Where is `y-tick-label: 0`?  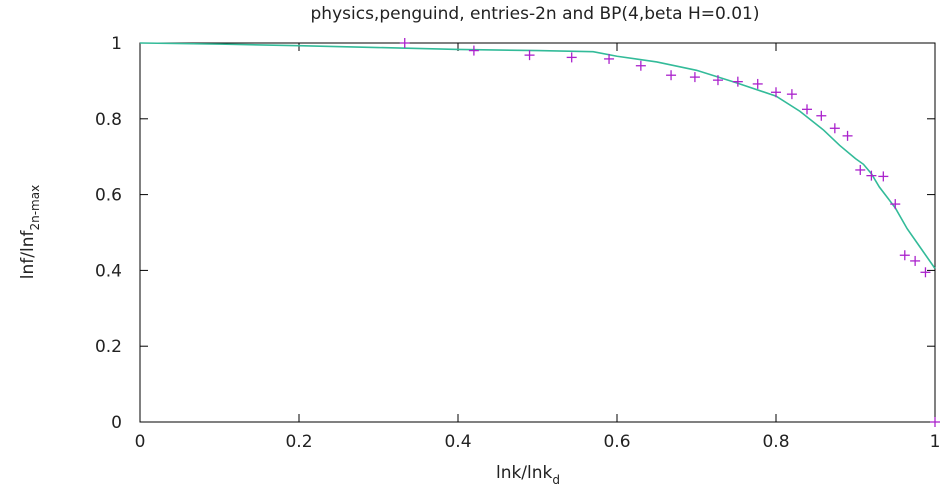
y-tick-label: 0 is located at coordinates (116, 423).